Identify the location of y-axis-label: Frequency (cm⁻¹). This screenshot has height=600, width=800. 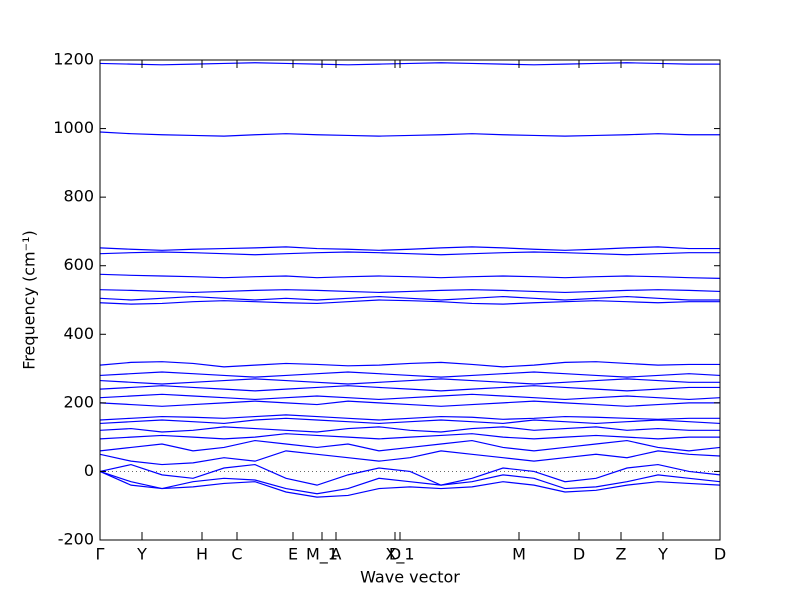
(29, 299).